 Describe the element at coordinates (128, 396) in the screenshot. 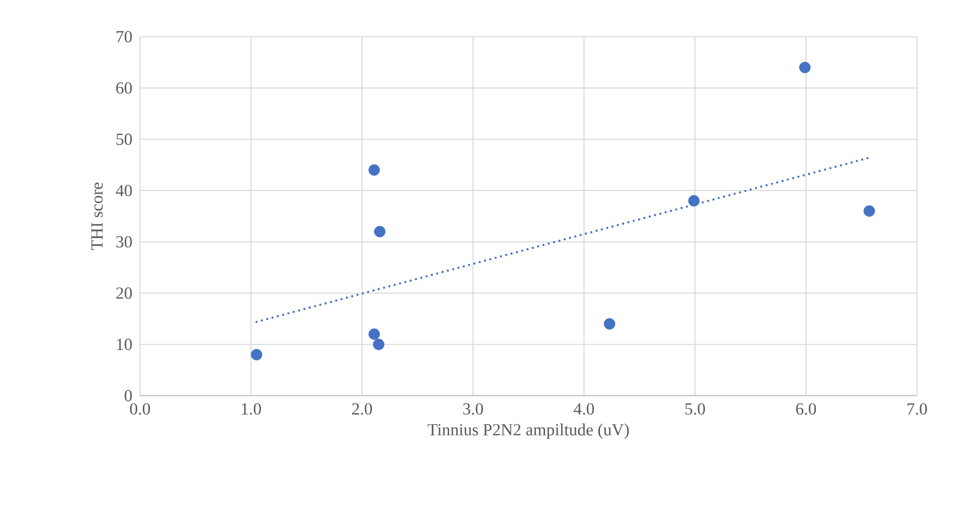

I see `y-tick-label: 0` at that location.